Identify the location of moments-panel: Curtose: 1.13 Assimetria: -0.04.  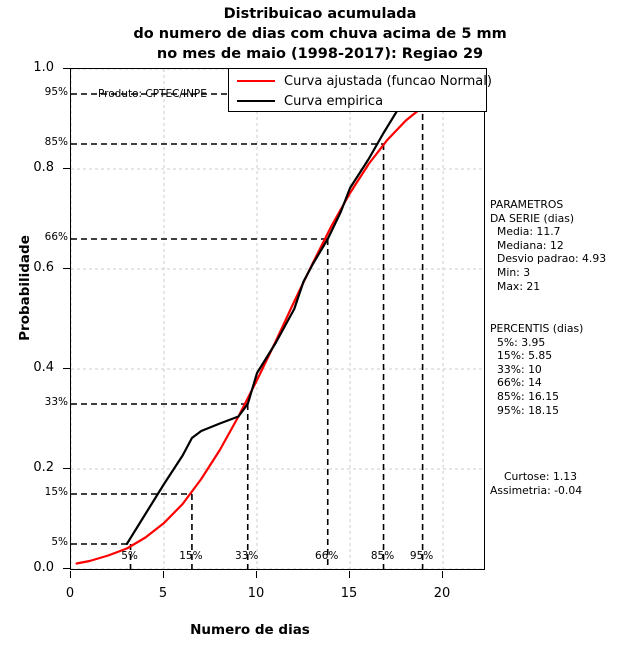
(536, 483).